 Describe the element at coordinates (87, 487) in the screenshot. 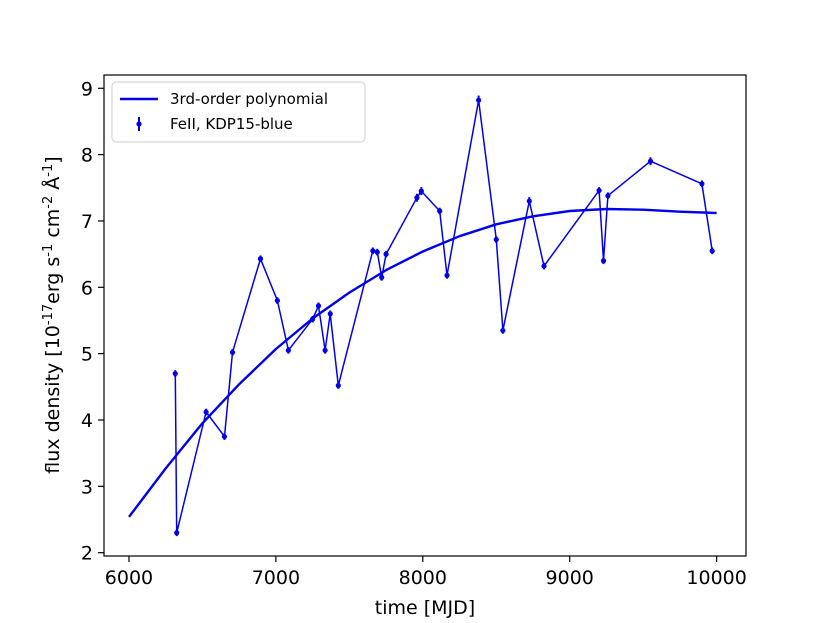

I see `y-tick-label: 3` at that location.